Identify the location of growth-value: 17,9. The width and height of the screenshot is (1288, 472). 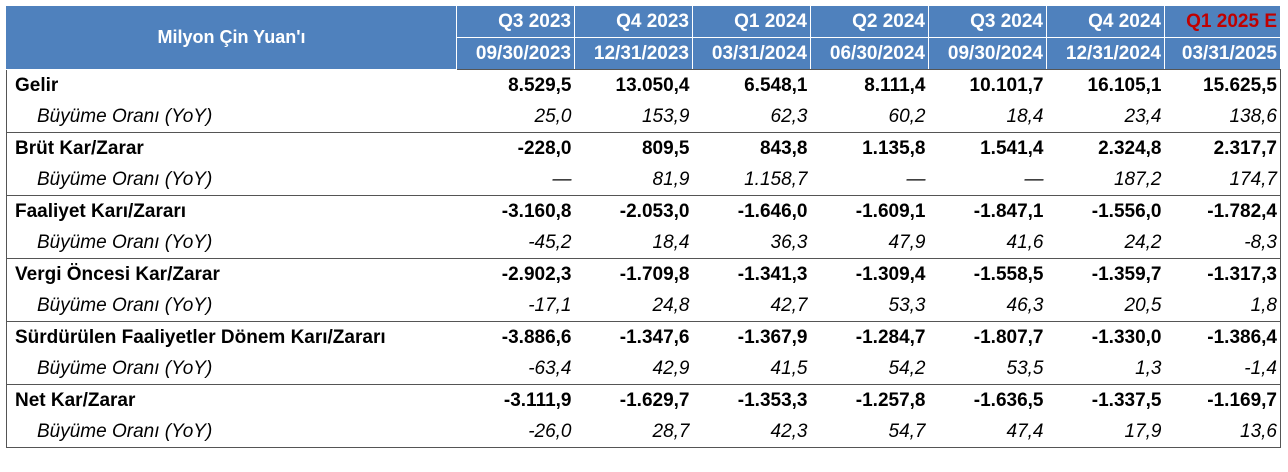
(1143, 431).